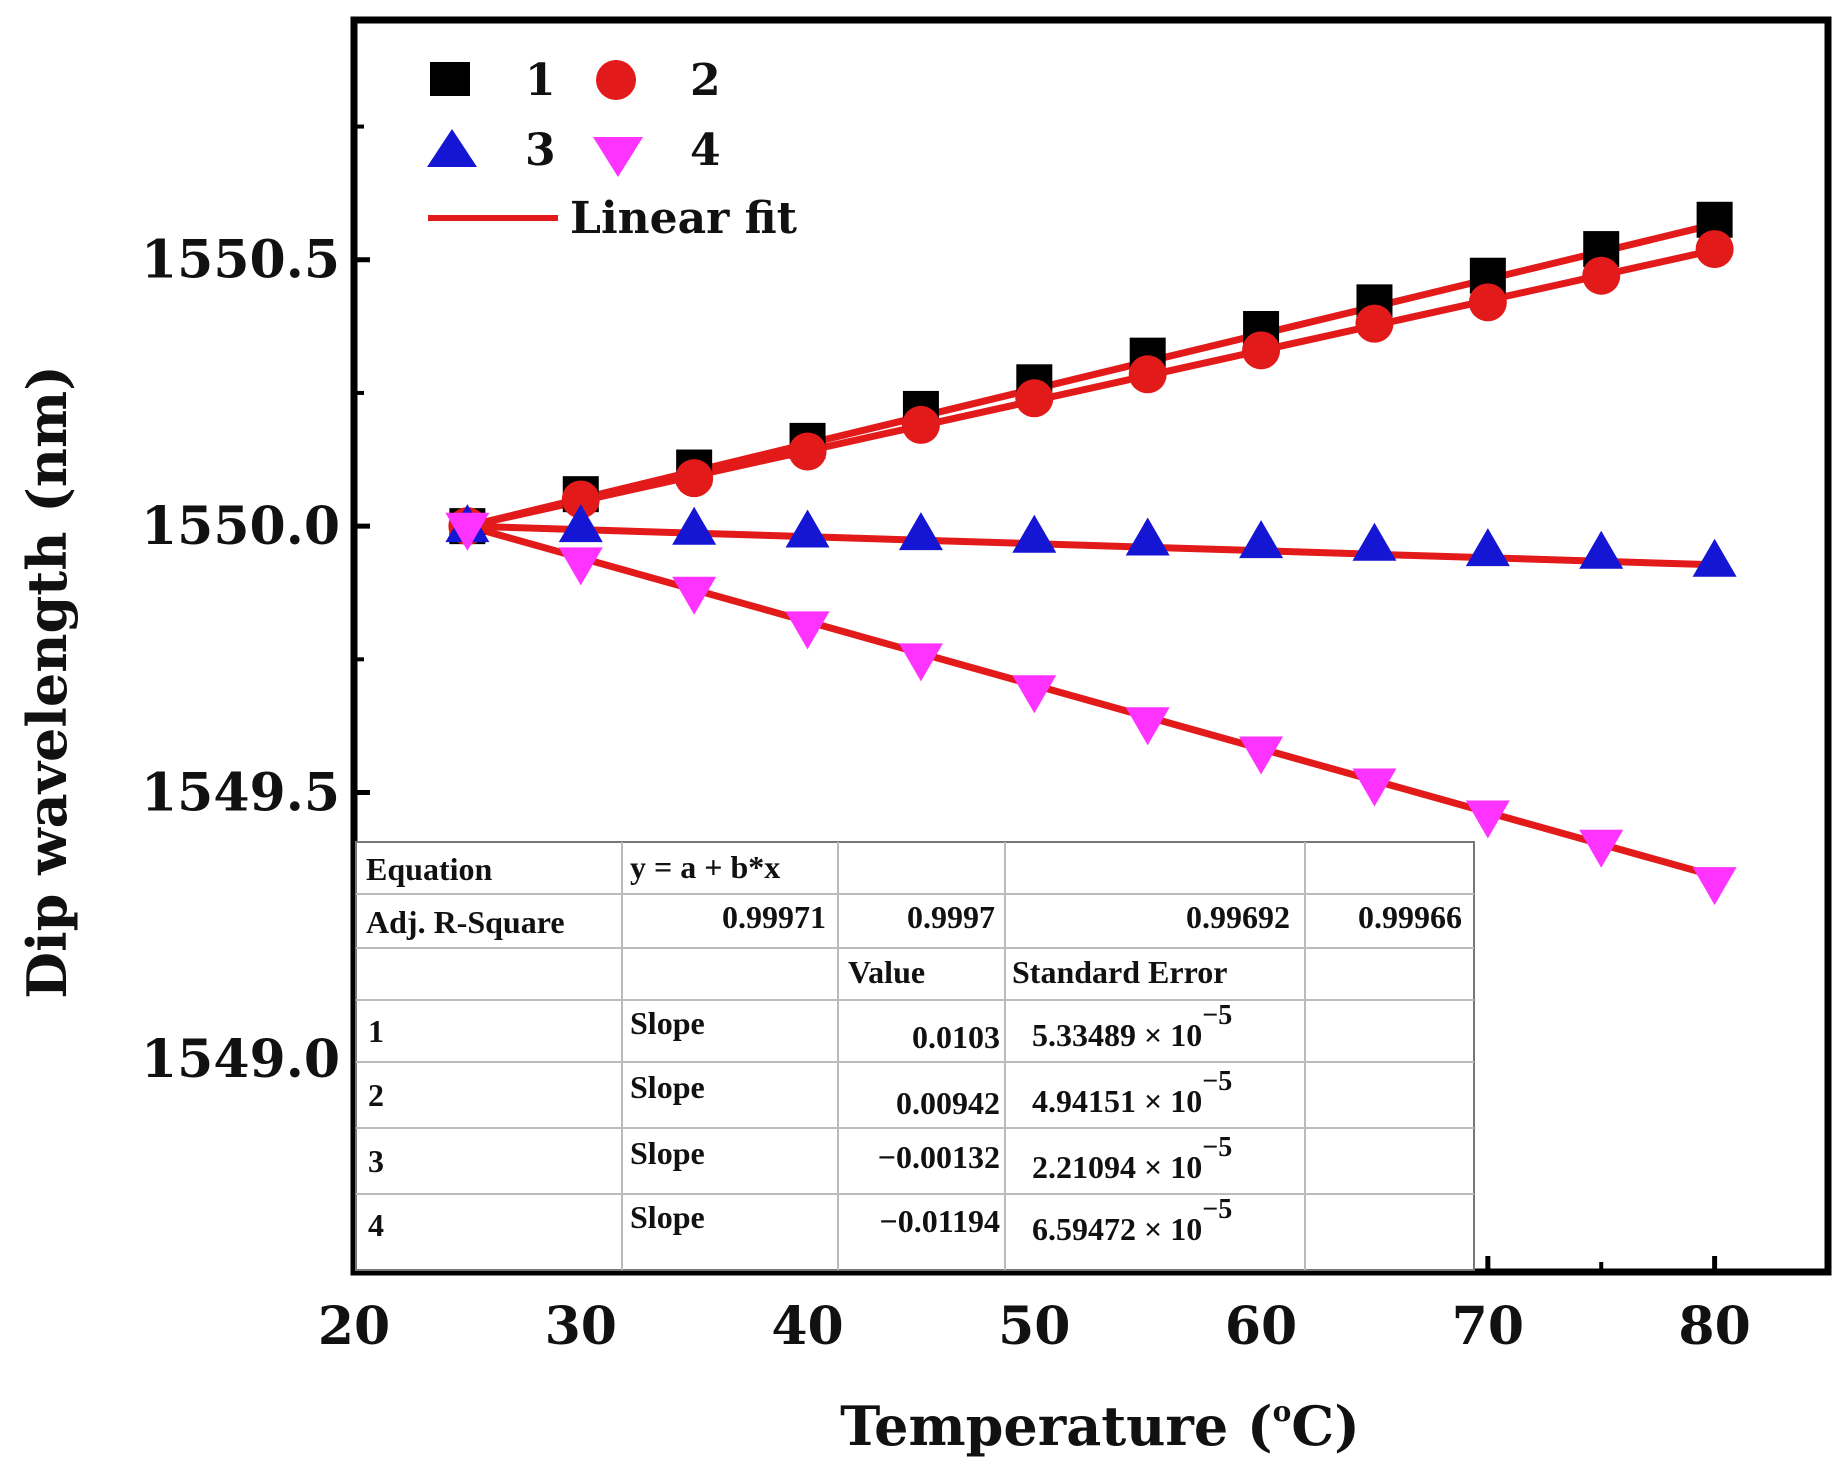 Image resolution: width=1842 pixels, height=1468 pixels. Describe the element at coordinates (774, 917) in the screenshot. I see `fit-table-r2-1: 0.99971` at that location.